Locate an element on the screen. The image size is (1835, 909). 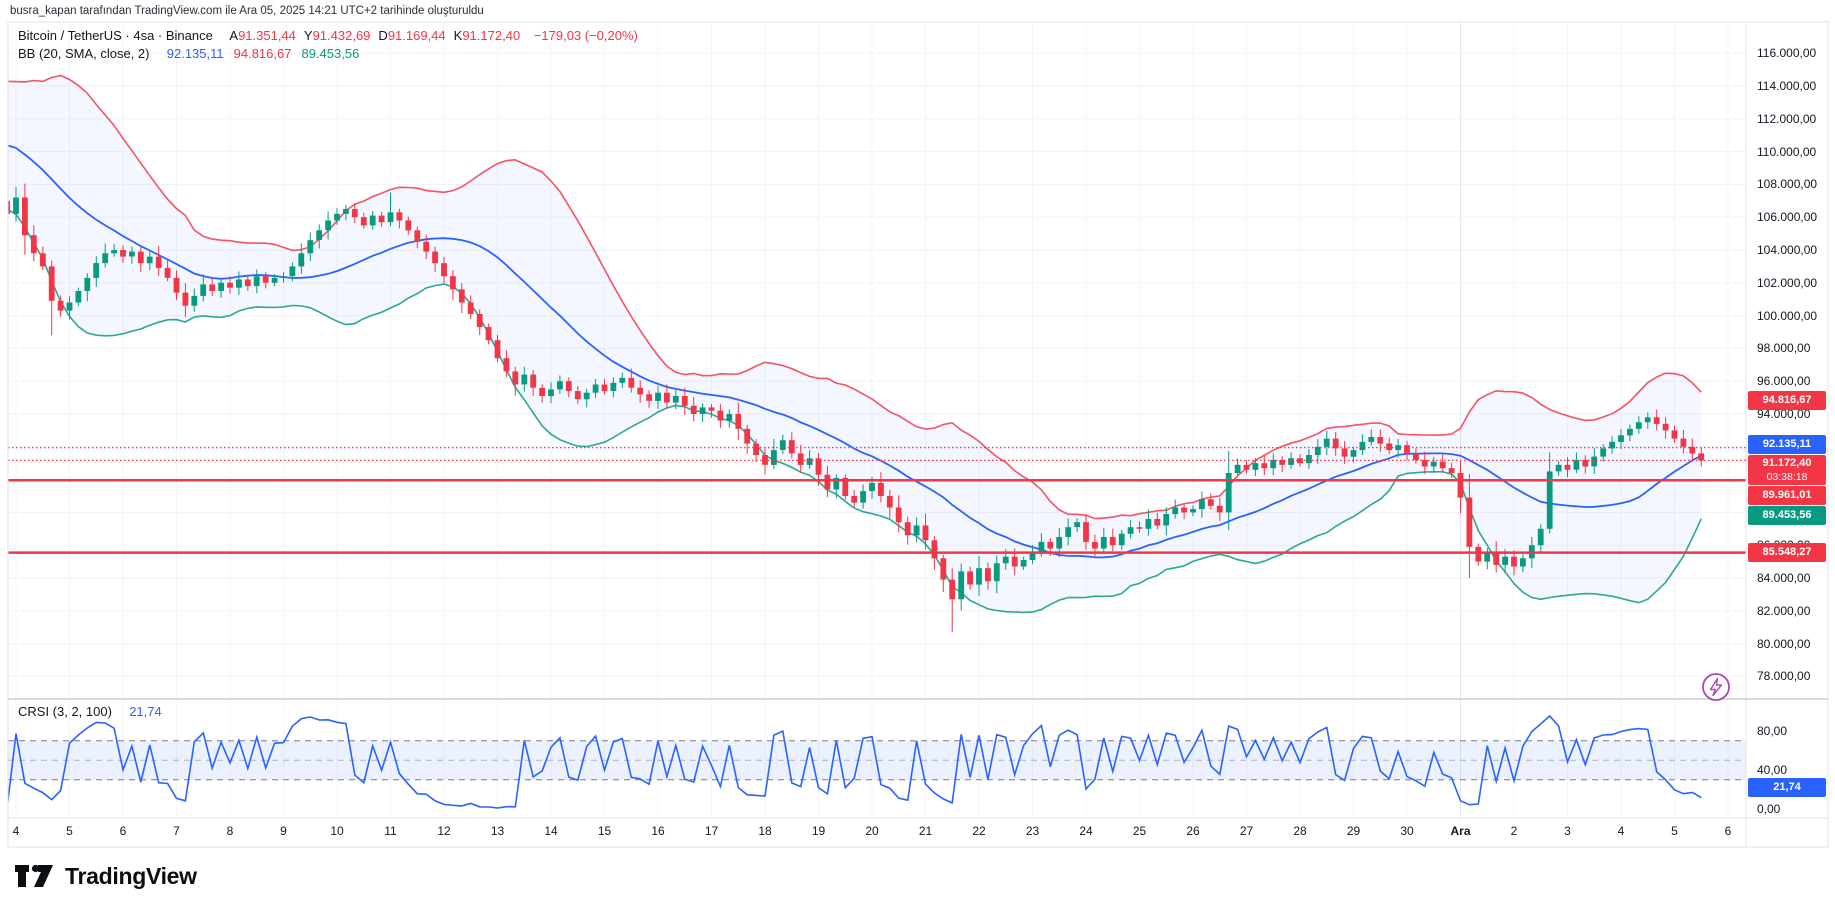
time-tick-label: 8 is located at coordinates (230, 831).